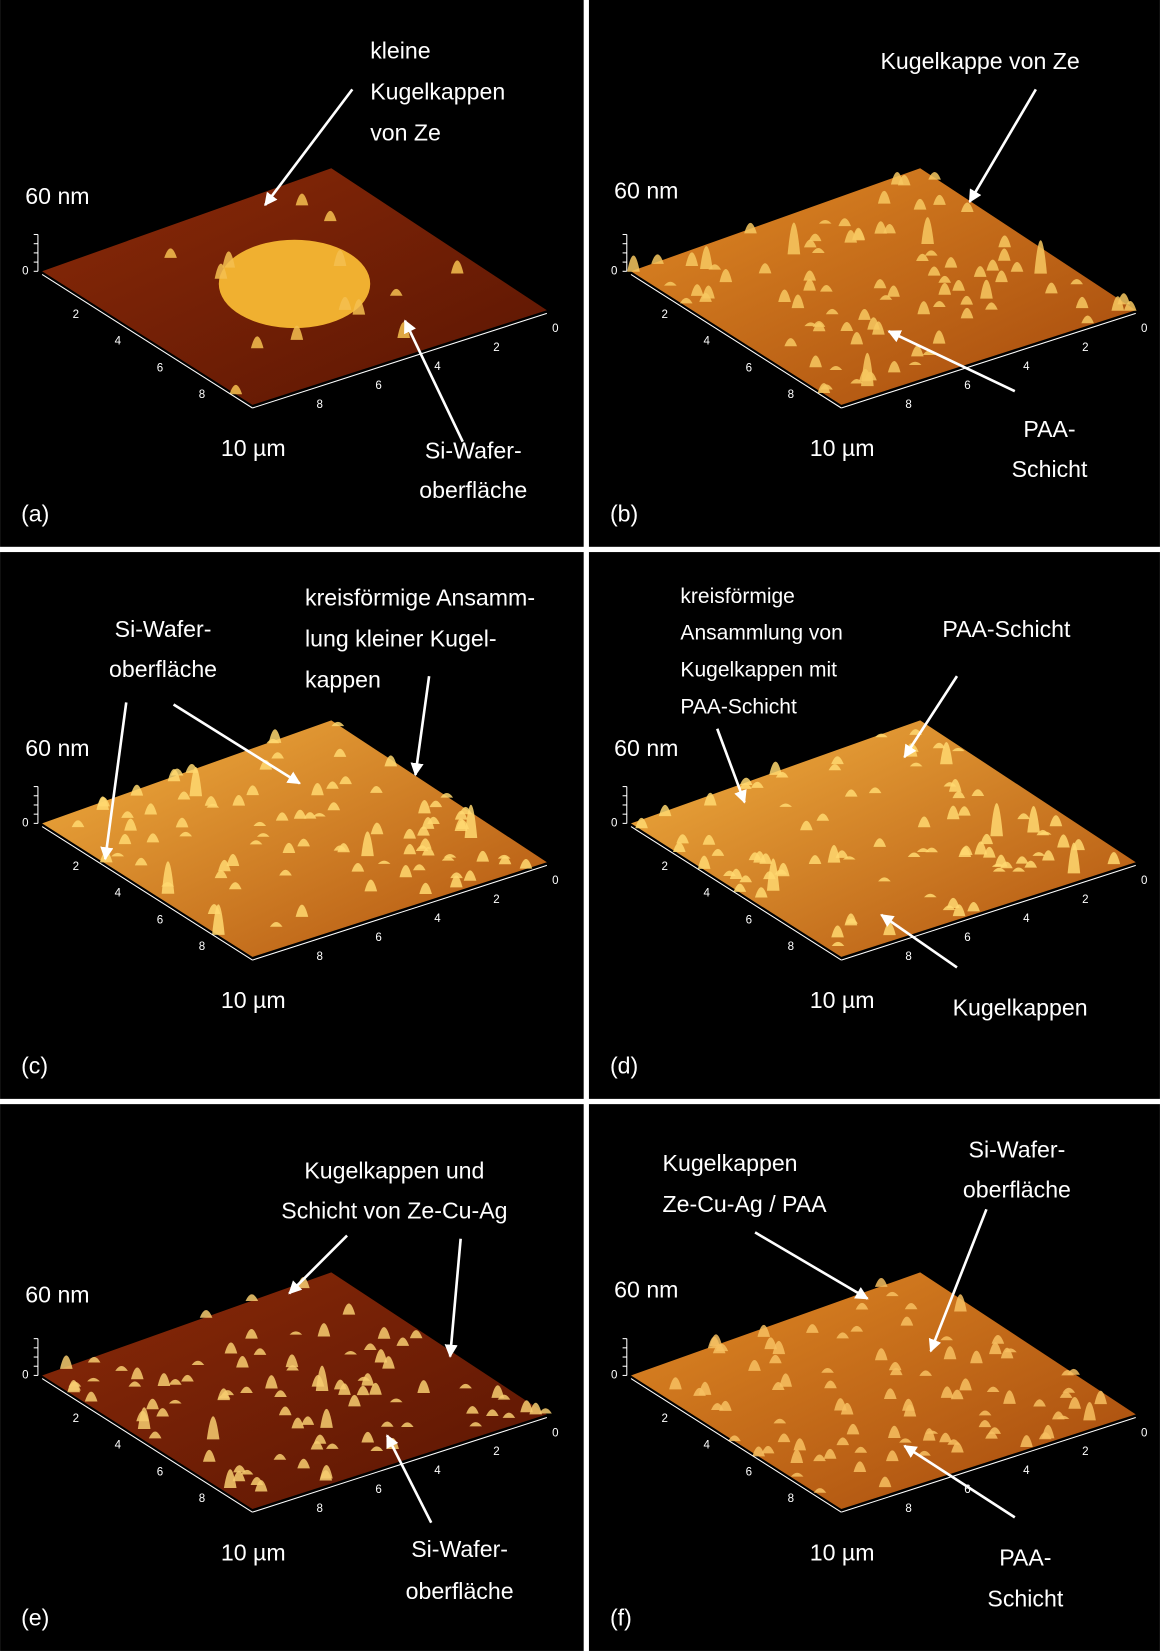  Describe the element at coordinates (1144, 881) in the screenshot. I see `y-tick-label: 0` at that location.